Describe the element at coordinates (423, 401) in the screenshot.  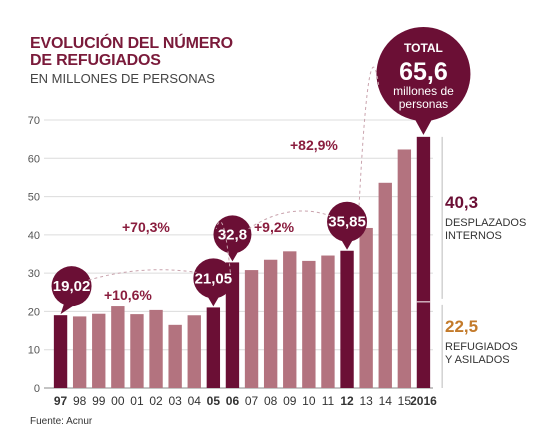
I see `x-tick-label: 2016` at that location.